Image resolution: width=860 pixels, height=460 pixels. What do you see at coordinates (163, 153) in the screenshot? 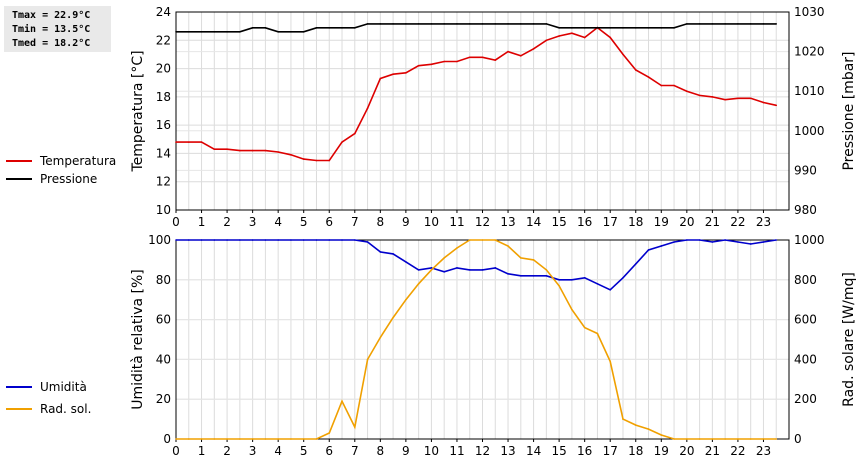
I see `y-left-tick-label: 14` at bounding box center [163, 153].